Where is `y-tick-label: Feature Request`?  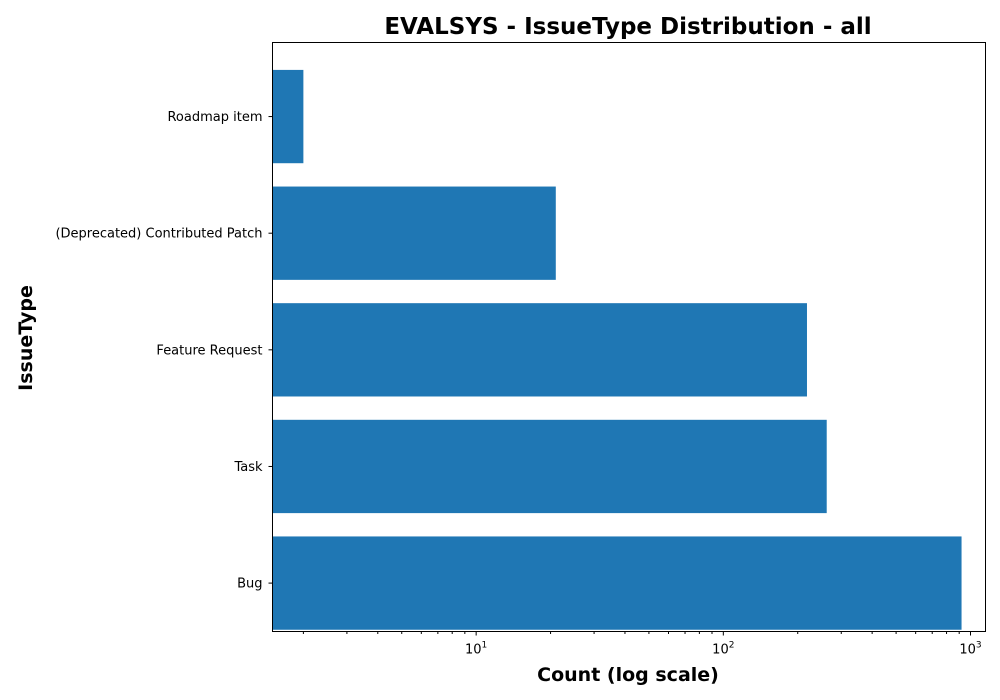
y-tick-label: Feature Request is located at coordinates (209, 350).